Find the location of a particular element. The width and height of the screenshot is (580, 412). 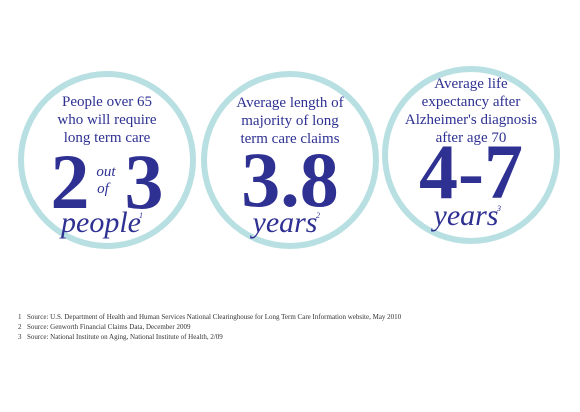

footnote-number: 2 is located at coordinates (20, 327).